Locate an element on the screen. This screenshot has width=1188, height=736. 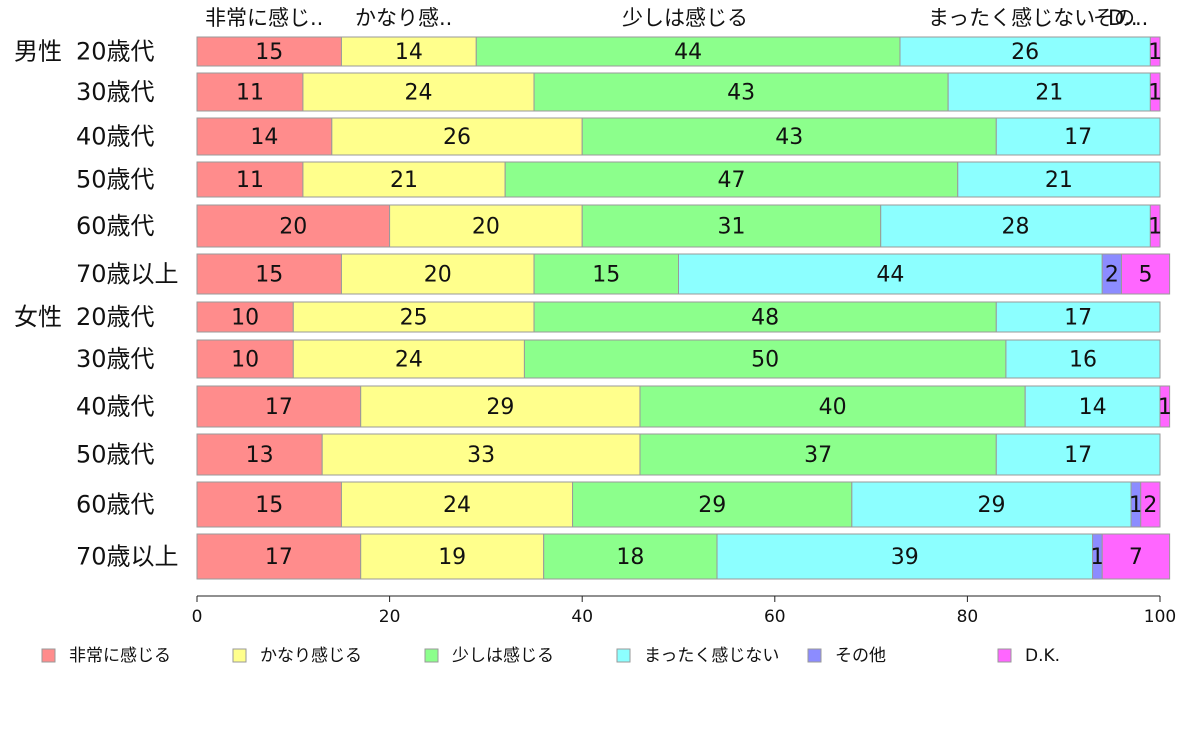
data-label-6-0: 10 is located at coordinates (245, 318).